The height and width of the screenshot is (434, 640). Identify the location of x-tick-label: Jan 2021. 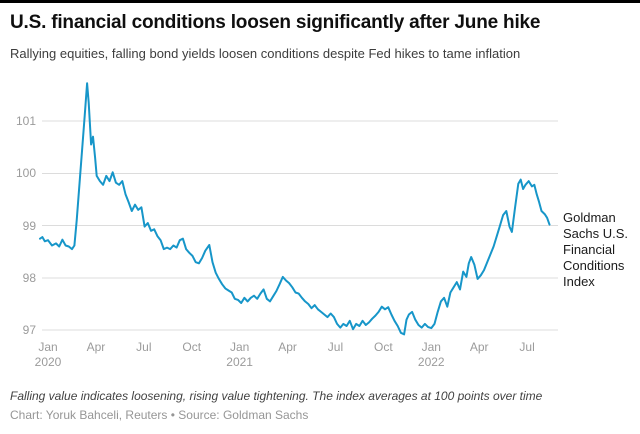
(240, 355).